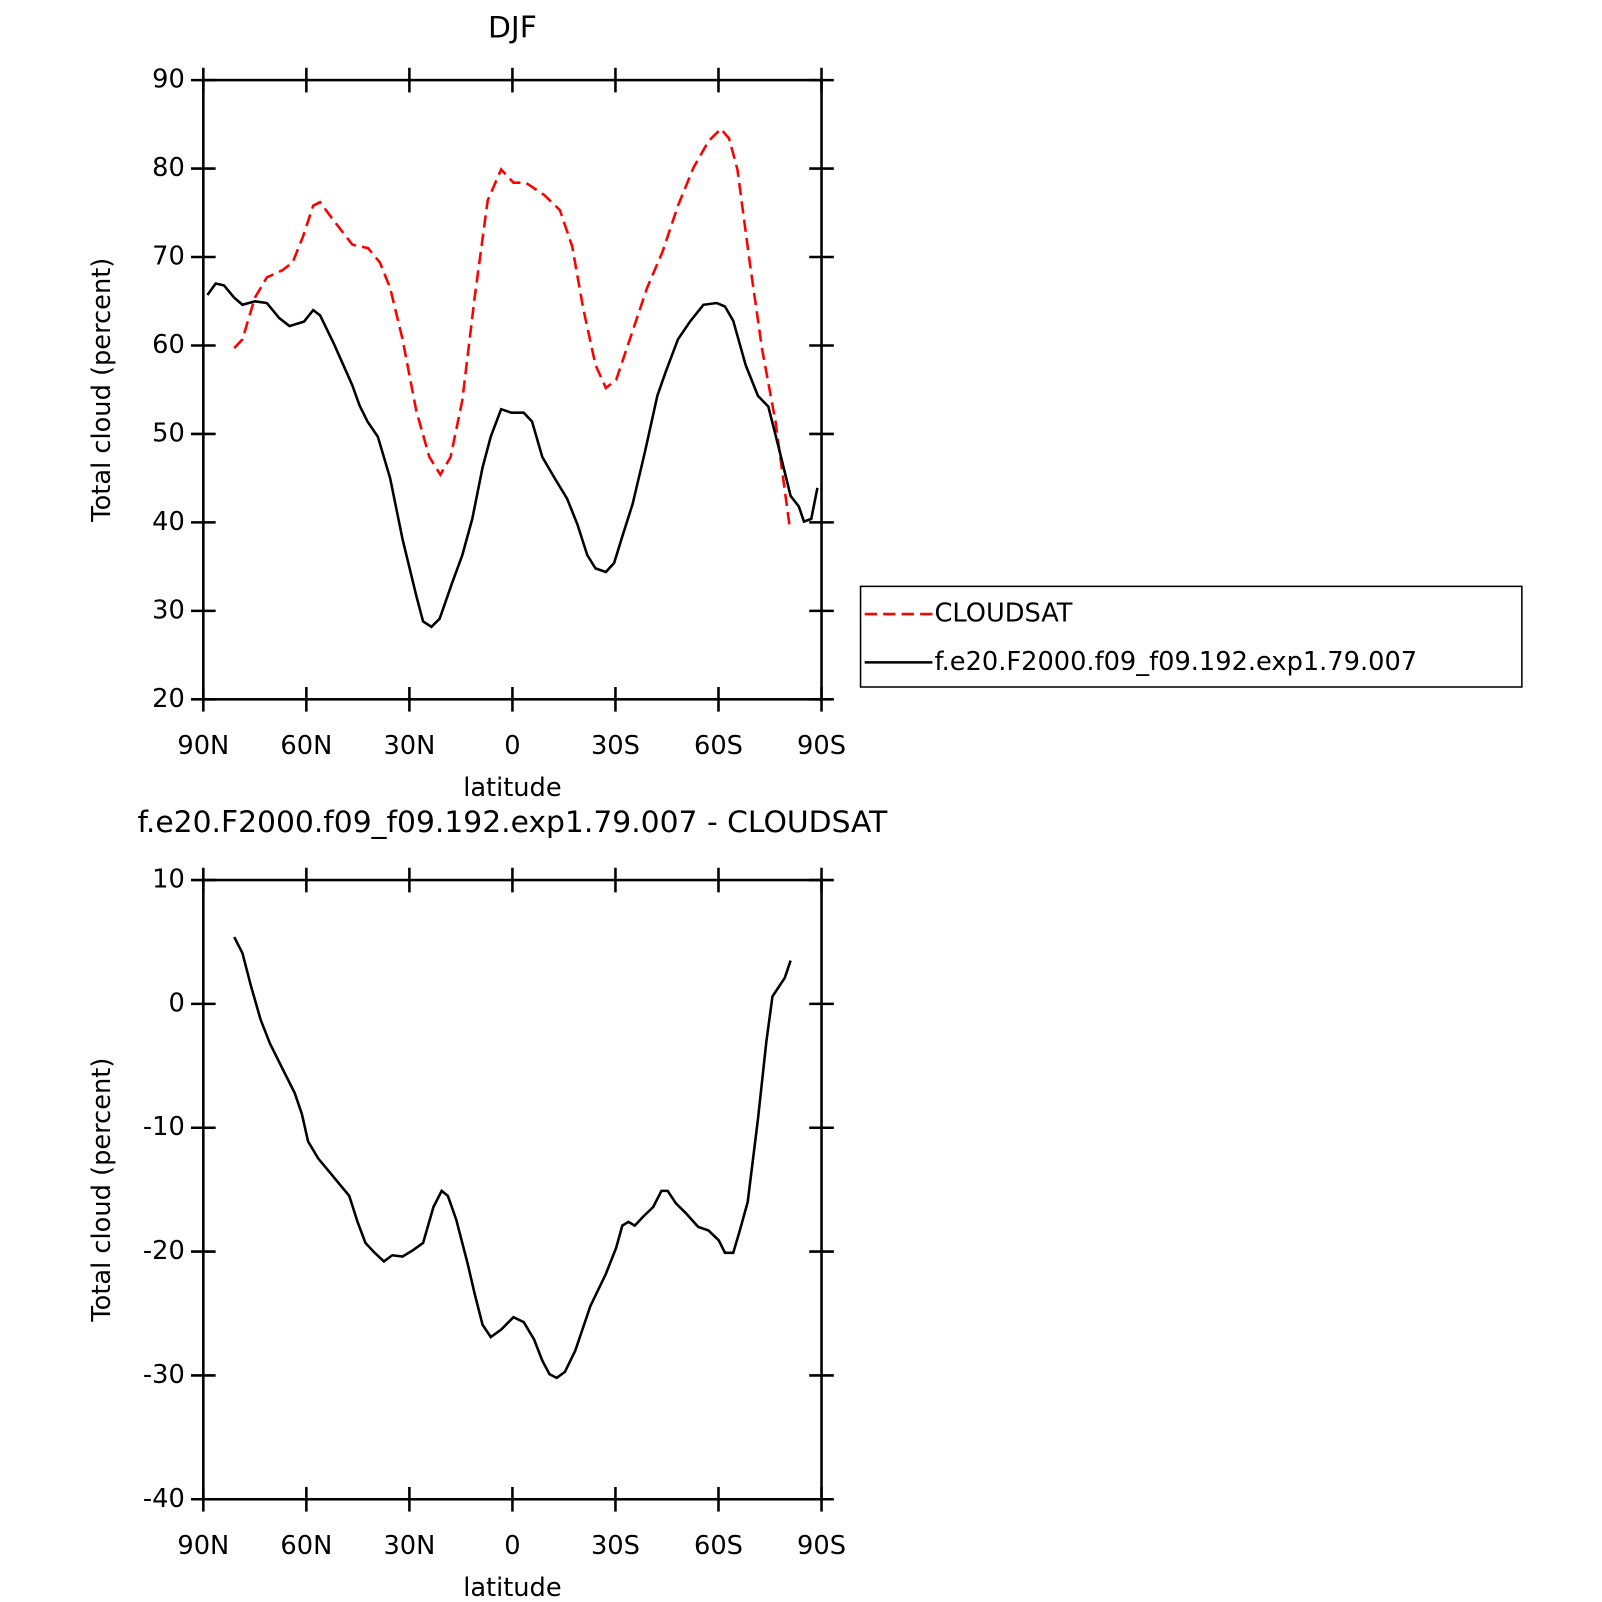 The width and height of the screenshot is (1602, 1602). What do you see at coordinates (168, 433) in the screenshot?
I see `y-tick-label: 50` at bounding box center [168, 433].